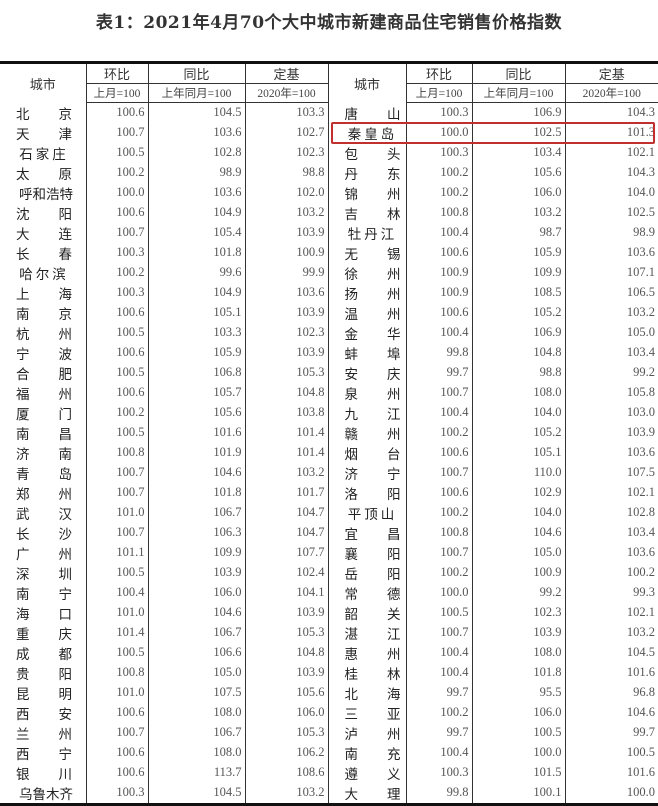 This screenshot has width=658, height=806. Describe the element at coordinates (372, 374) in the screenshot. I see `city-label: 安庆` at that location.